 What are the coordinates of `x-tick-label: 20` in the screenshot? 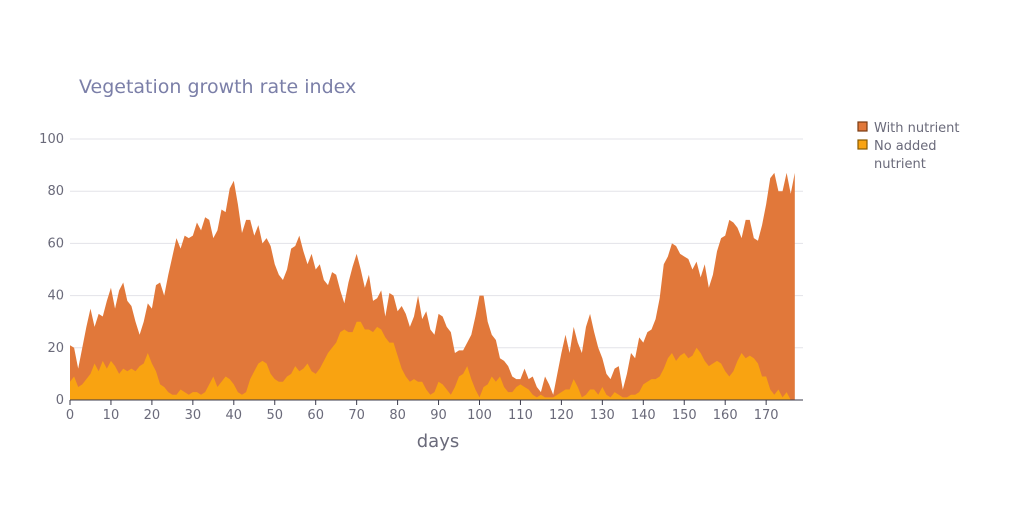 It's located at (152, 415).